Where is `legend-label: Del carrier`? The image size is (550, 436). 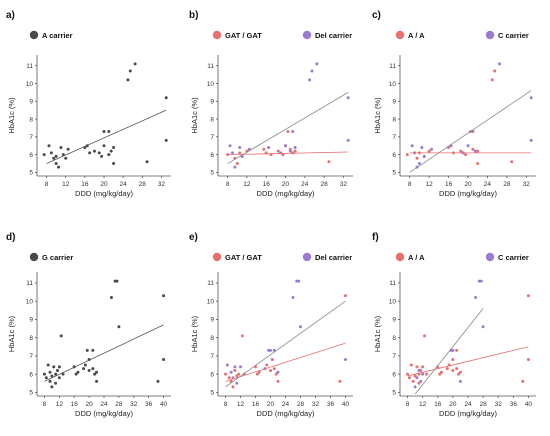 legend-label: Del carrier is located at coordinates (333, 35).